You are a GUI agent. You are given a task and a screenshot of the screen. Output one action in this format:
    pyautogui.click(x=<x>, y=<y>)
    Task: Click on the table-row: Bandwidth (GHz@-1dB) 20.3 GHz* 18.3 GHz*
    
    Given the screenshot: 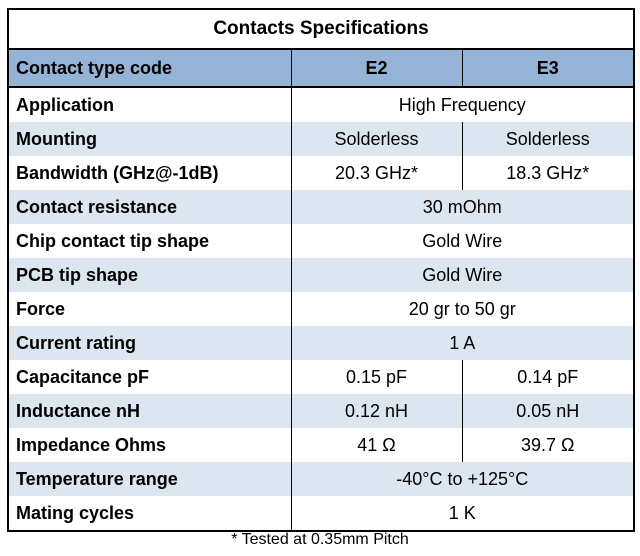 What is the action you would take?
    pyautogui.click(x=321, y=173)
    